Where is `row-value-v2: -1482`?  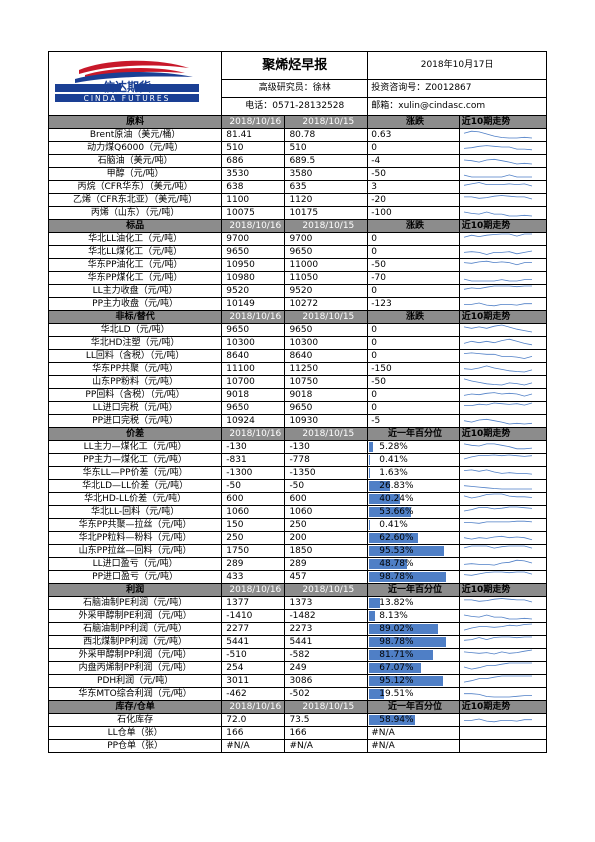
row-value-v2: -1482 is located at coordinates (326, 616).